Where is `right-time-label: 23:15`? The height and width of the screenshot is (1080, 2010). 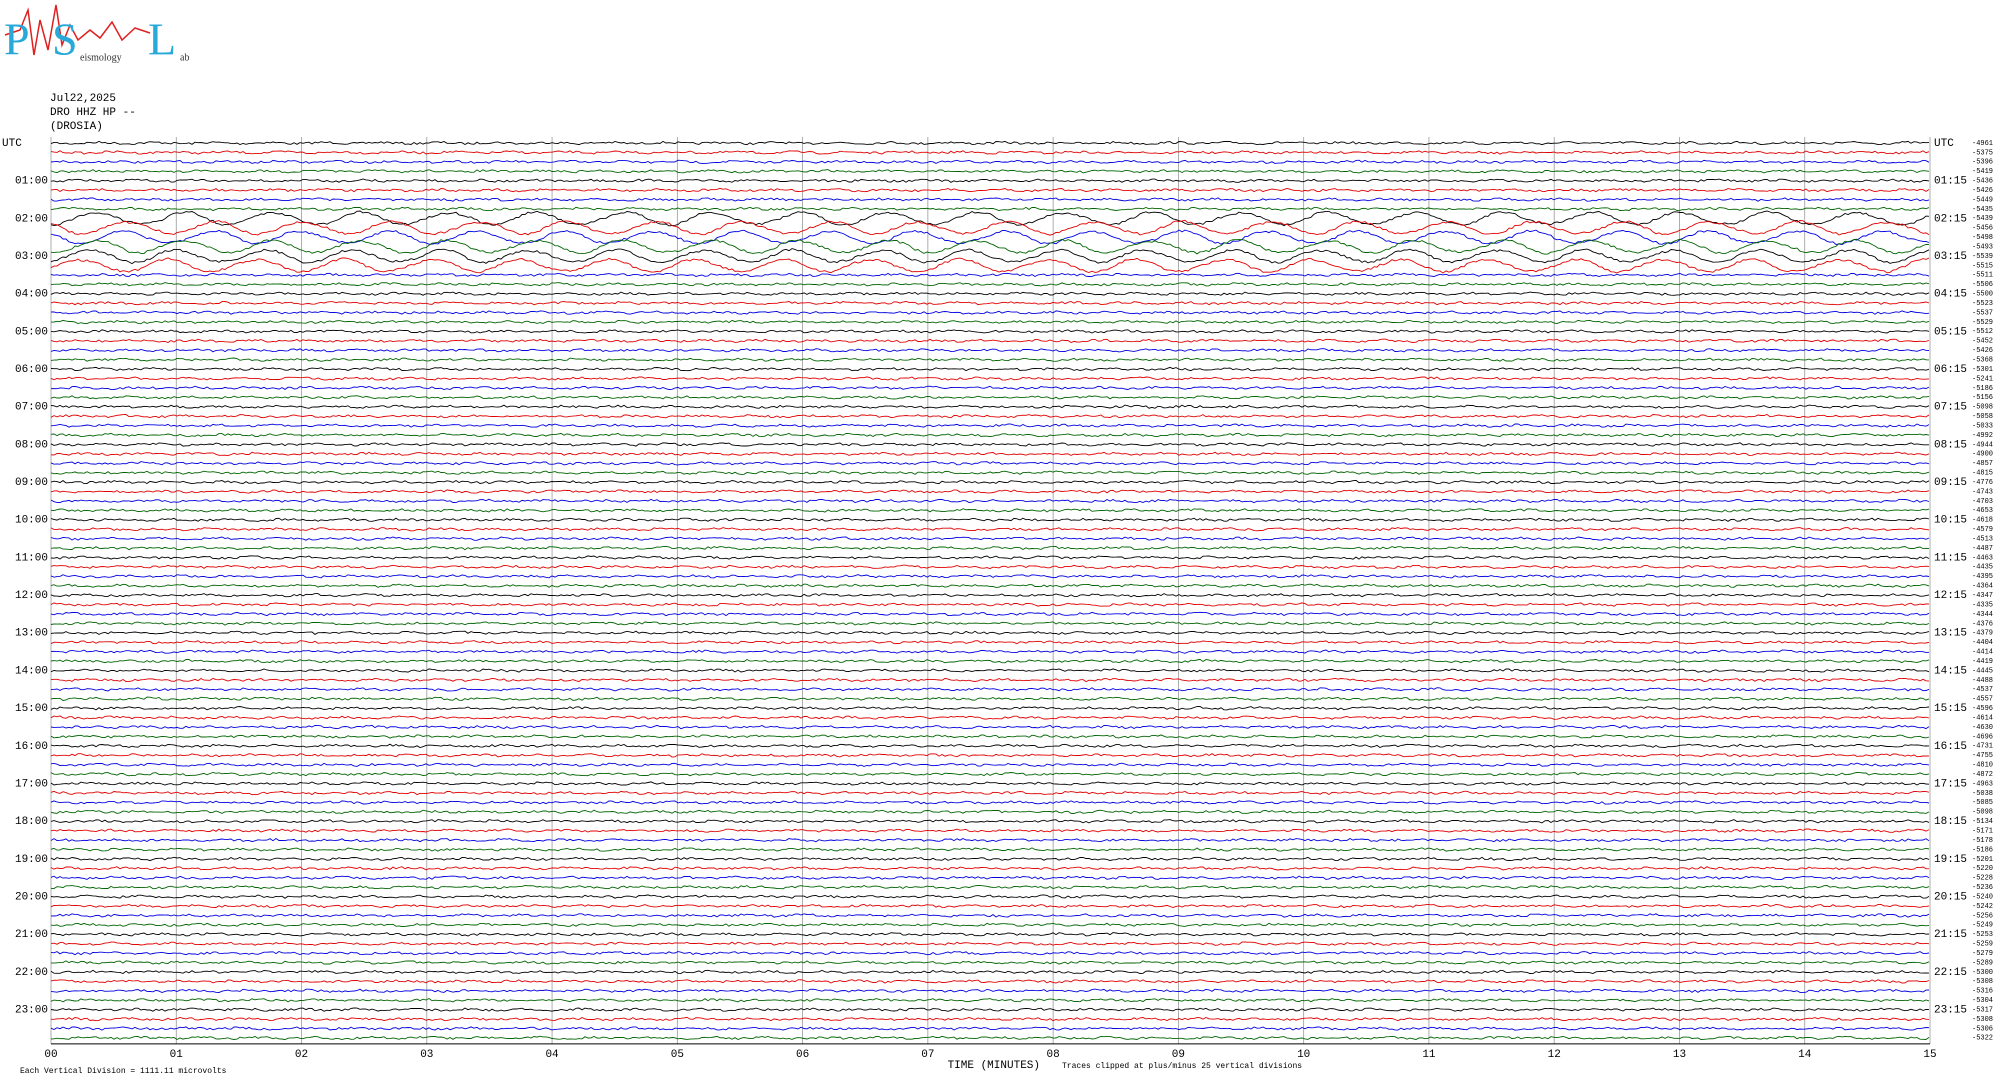 right-time-label: 23:15 is located at coordinates (1950, 1011).